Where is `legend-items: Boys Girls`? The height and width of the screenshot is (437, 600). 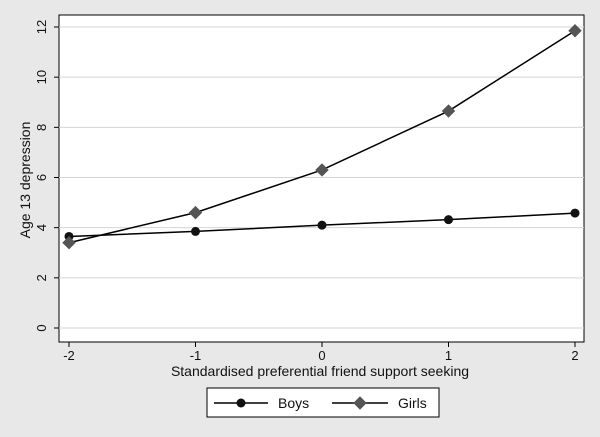 legend-items: Boys Girls is located at coordinates (320, 403).